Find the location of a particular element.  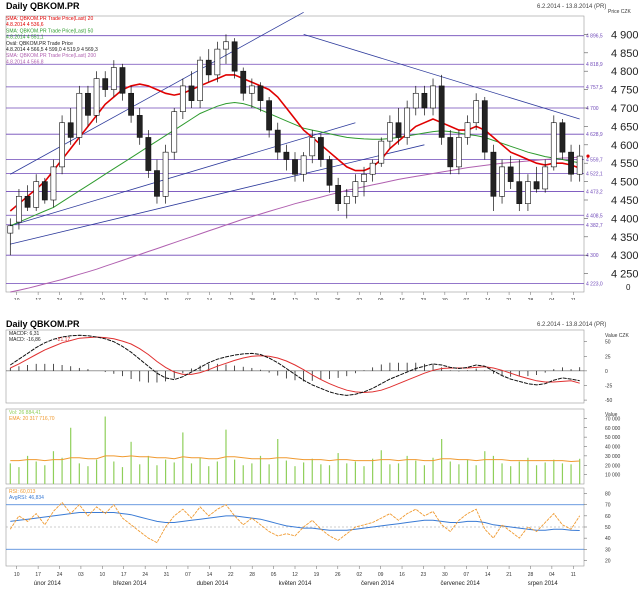

macd-plot-area is located at coordinates (295, 366).